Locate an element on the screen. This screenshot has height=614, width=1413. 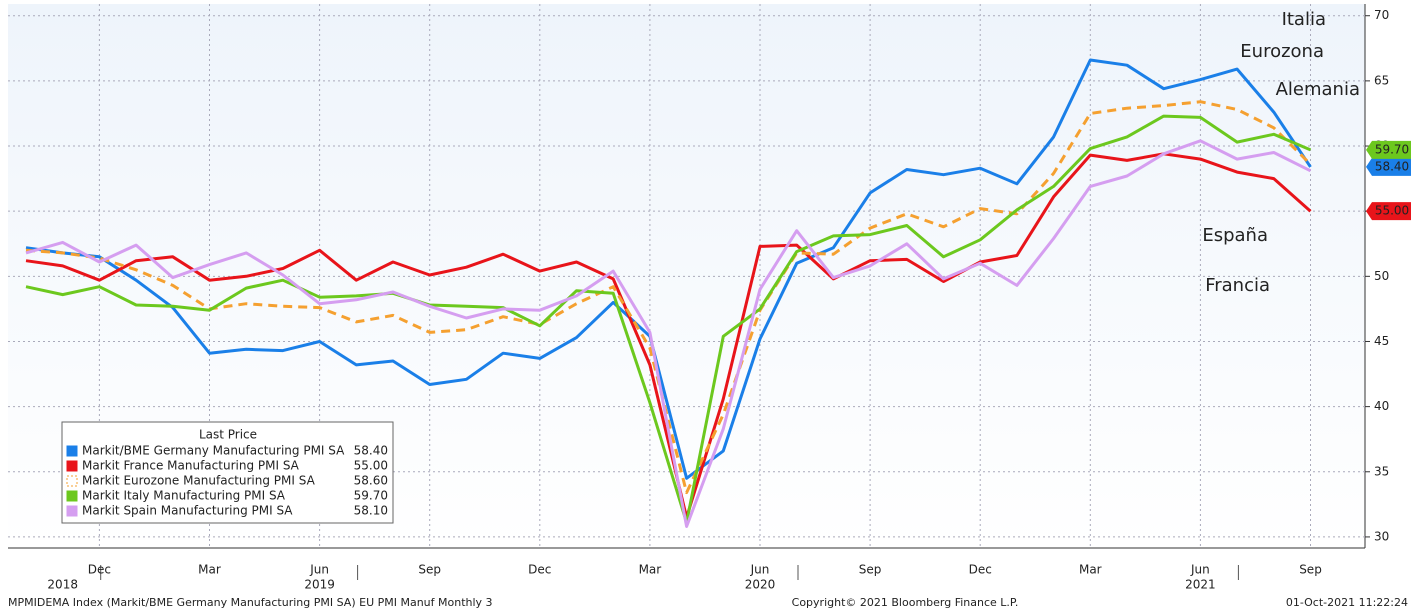
axis-tag-label: 59.70 is located at coordinates (1392, 149).